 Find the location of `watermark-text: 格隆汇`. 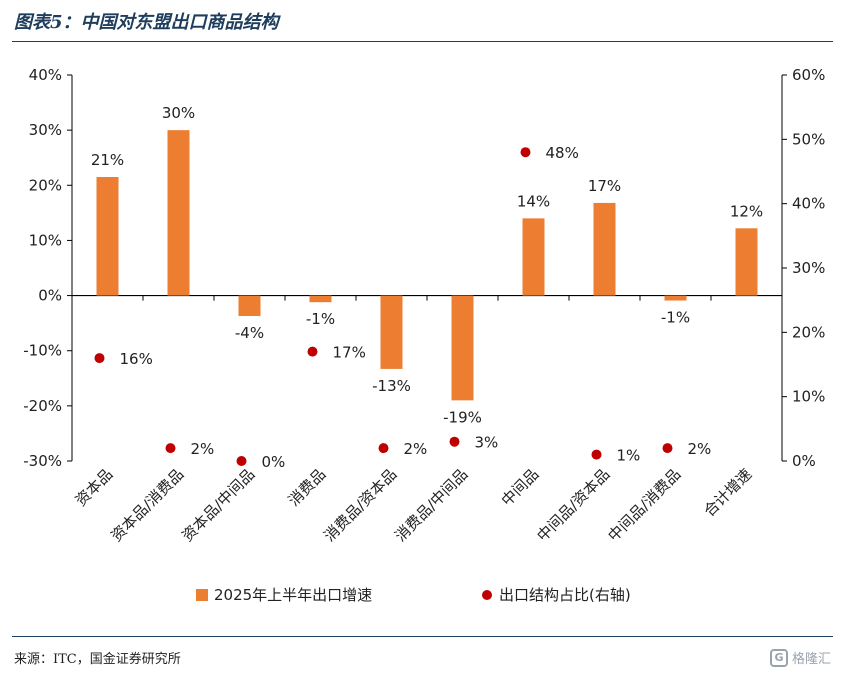

watermark-text: 格隆汇 is located at coordinates (811, 659).